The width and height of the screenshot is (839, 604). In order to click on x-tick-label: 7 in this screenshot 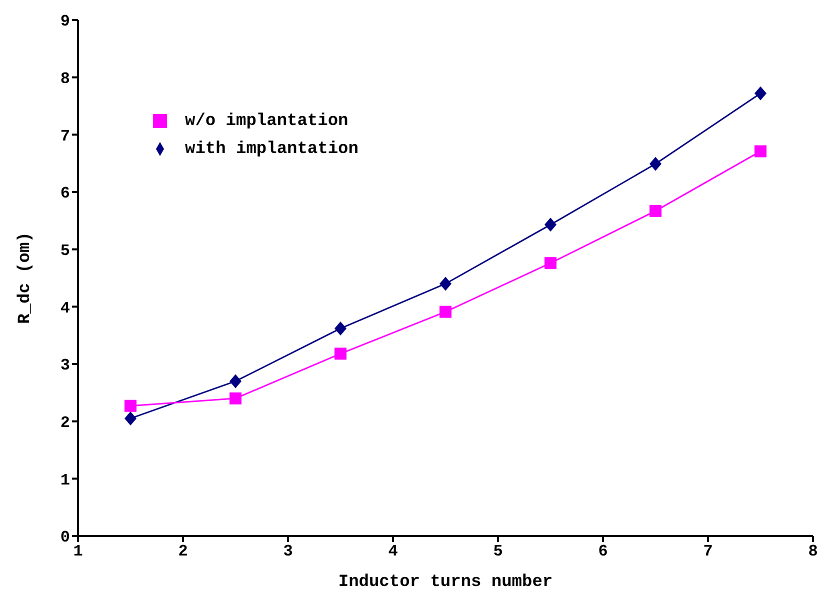, I will do `click(708, 551)`.